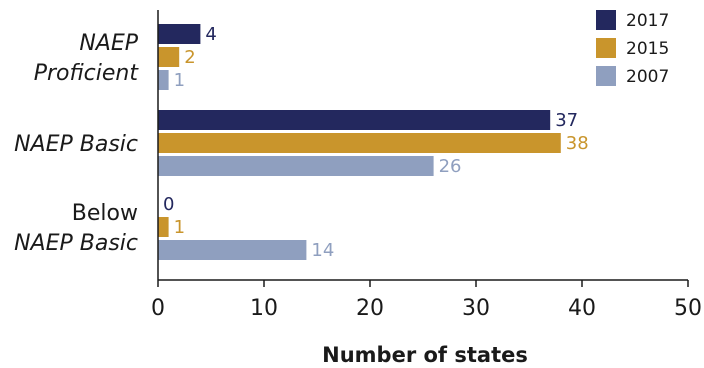 This screenshot has height=368, width=704. What do you see at coordinates (189, 57) in the screenshot?
I see `data-label-2015-0: 2` at bounding box center [189, 57].